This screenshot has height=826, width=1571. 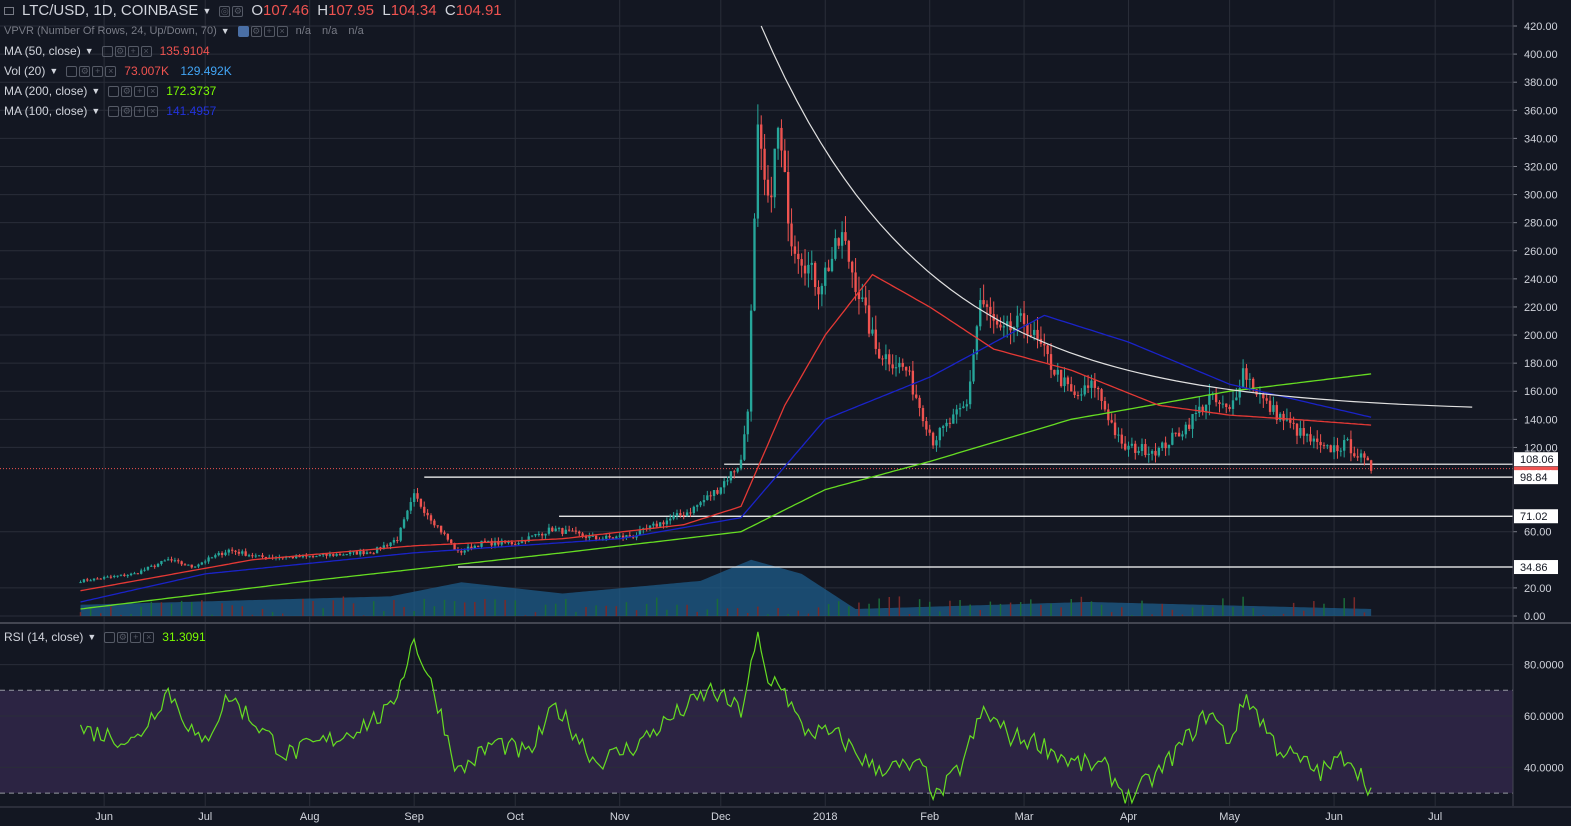 I want to click on header-controls: ◎ ⚙, so click(x=231, y=11).